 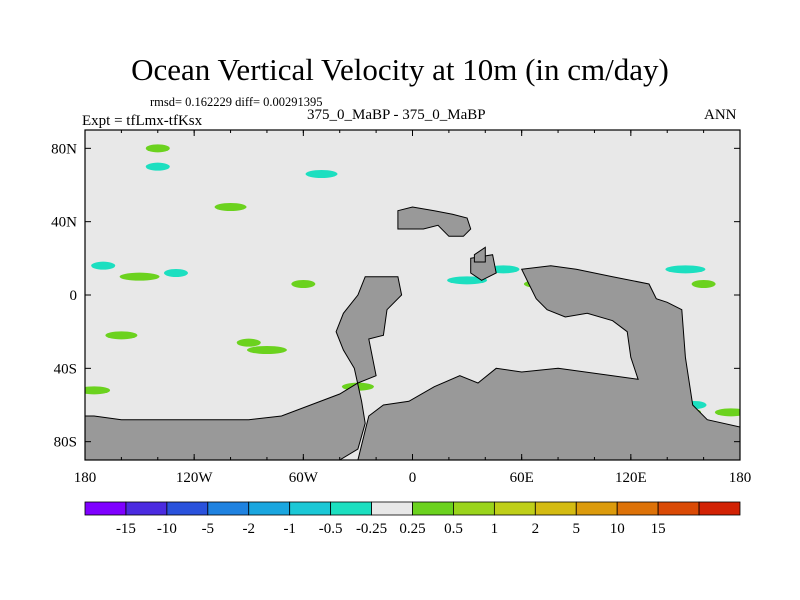 I want to click on colorbar-label: 10, so click(x=617, y=529).